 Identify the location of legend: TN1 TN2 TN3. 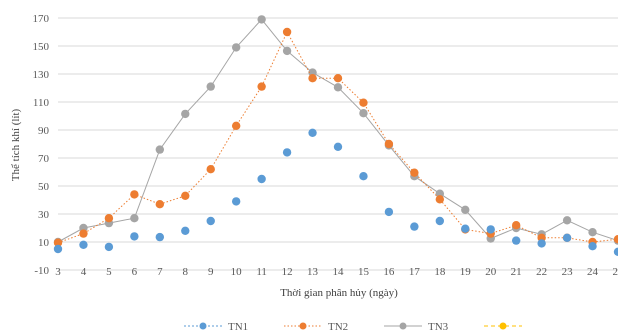
(353, 327).